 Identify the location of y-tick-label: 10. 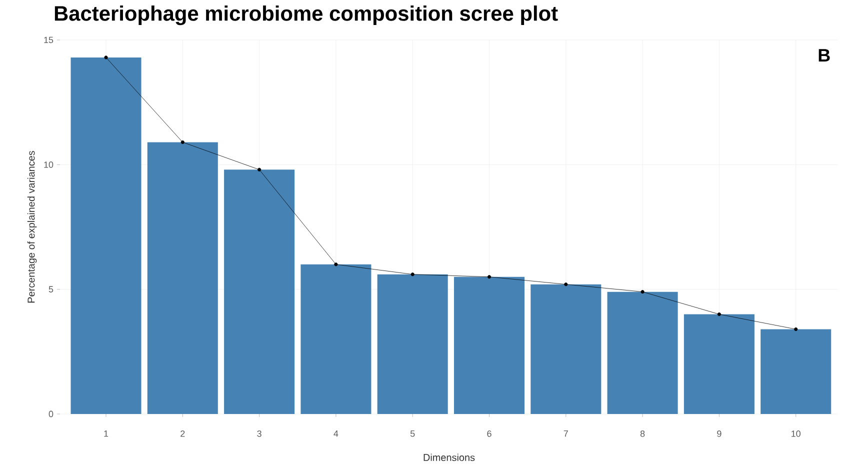
(49, 164).